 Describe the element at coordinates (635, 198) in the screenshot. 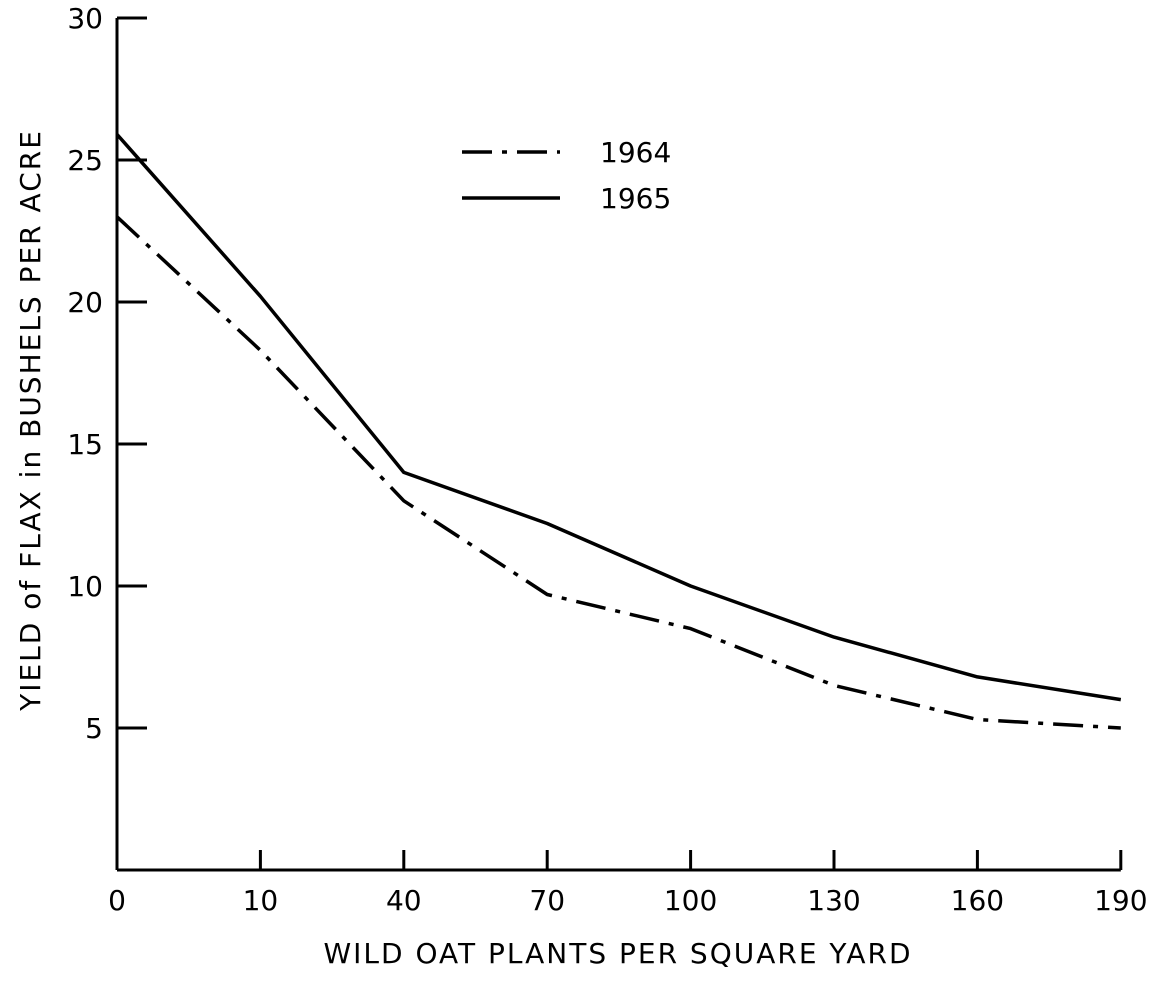

I see `legend-label-1965: 1965` at that location.